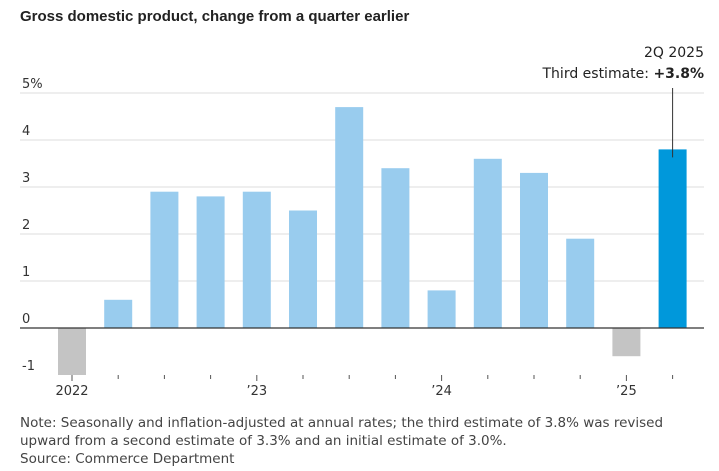 Image resolution: width=719 pixels, height=471 pixels. I want to click on bar-4q-2022, so click(210, 262).